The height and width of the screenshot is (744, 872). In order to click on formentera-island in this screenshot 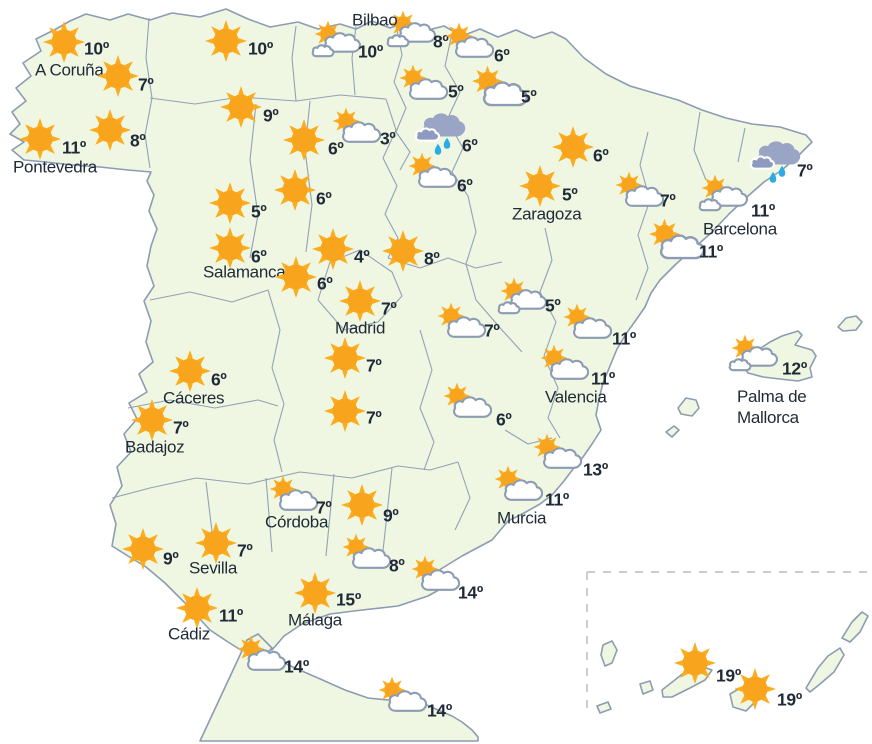, I will do `click(672, 431)`.